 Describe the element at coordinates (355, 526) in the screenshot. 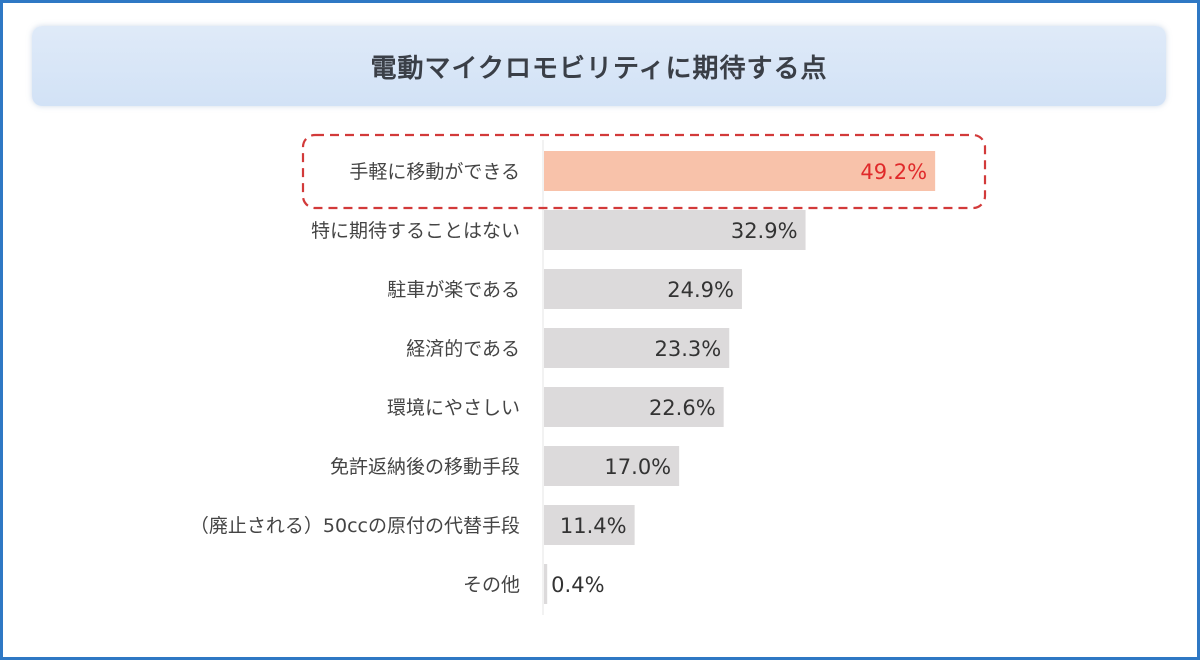

I see `category-label-6: （廃止される）50ccの原付の代替手段` at that location.